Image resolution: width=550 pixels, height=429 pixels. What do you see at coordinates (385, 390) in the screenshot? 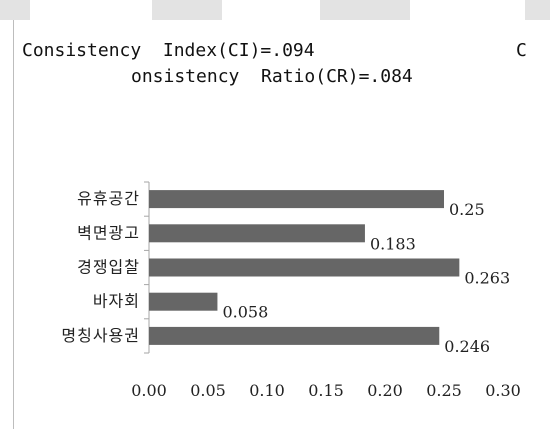
I see `x-tick-label: 0.20` at bounding box center [385, 390].